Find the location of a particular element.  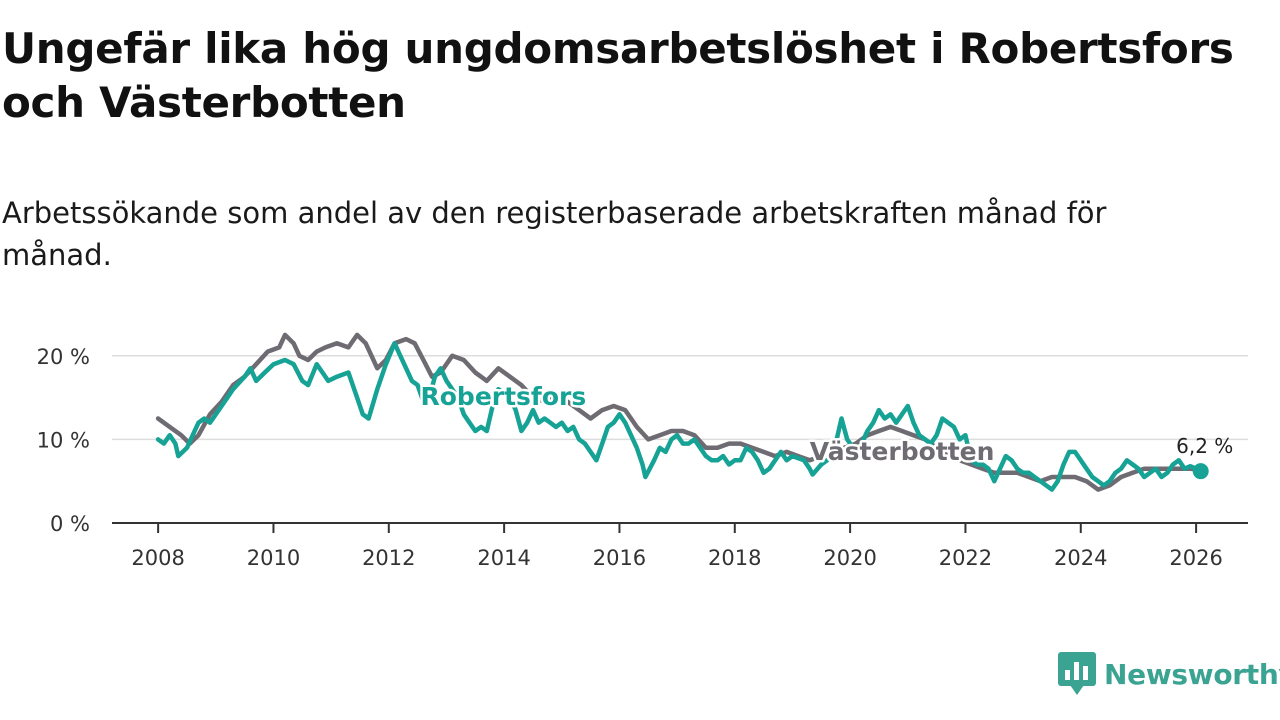

vasterbotten-series-label: Västerbotten is located at coordinates (902, 451).